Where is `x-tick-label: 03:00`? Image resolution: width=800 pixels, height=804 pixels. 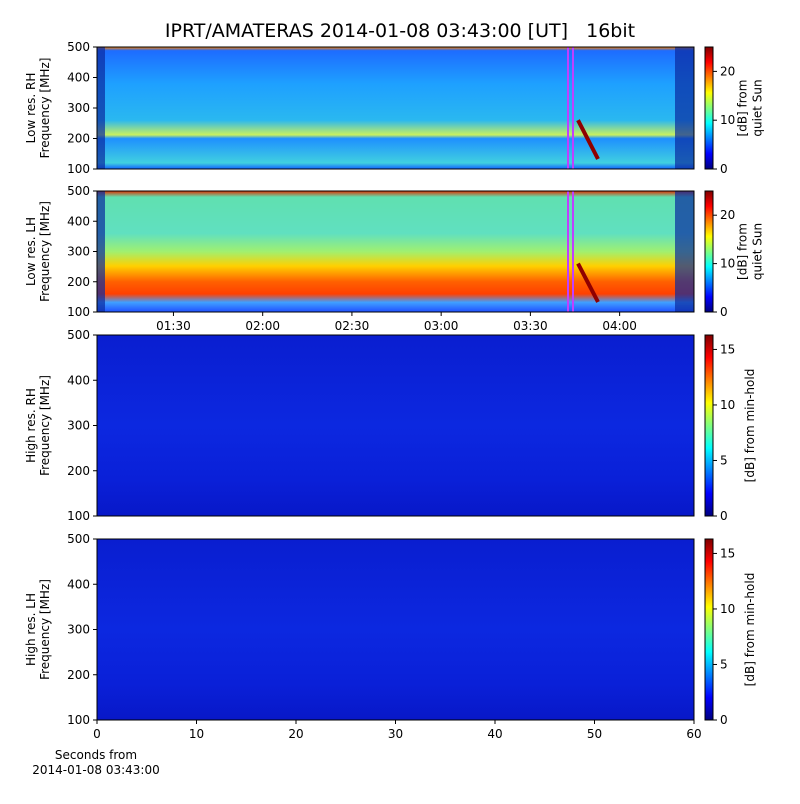
x-tick-label: 03:00 is located at coordinates (441, 326).